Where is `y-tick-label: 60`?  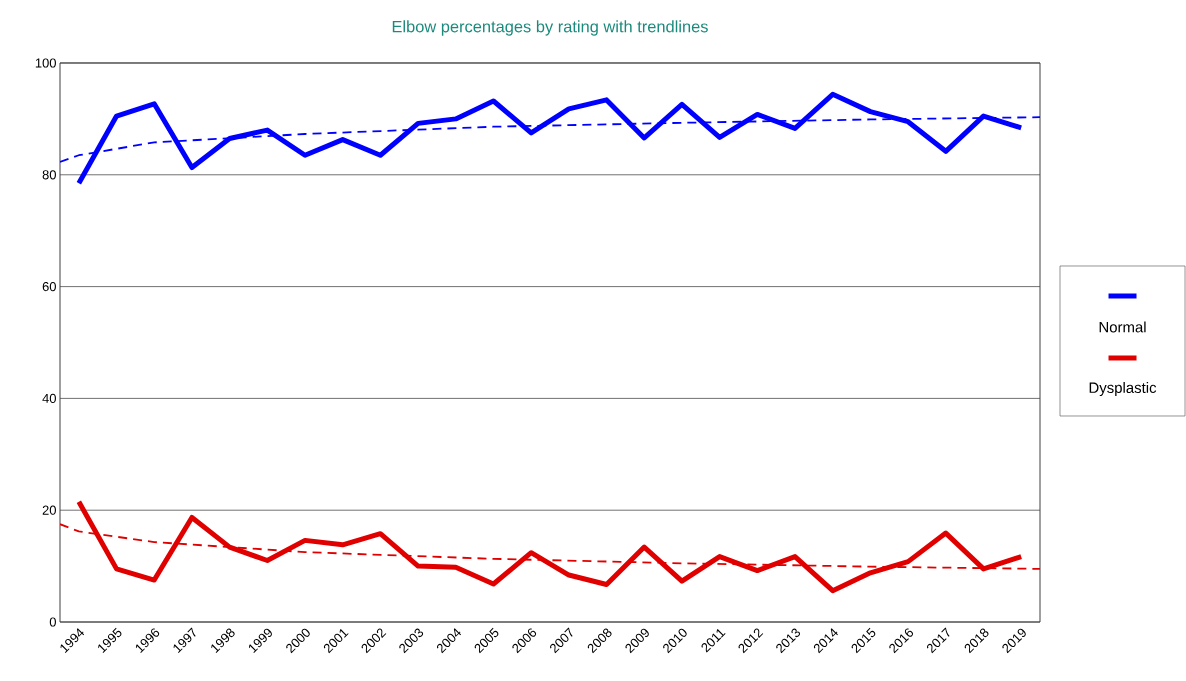
y-tick-label: 60 is located at coordinates (49, 287).